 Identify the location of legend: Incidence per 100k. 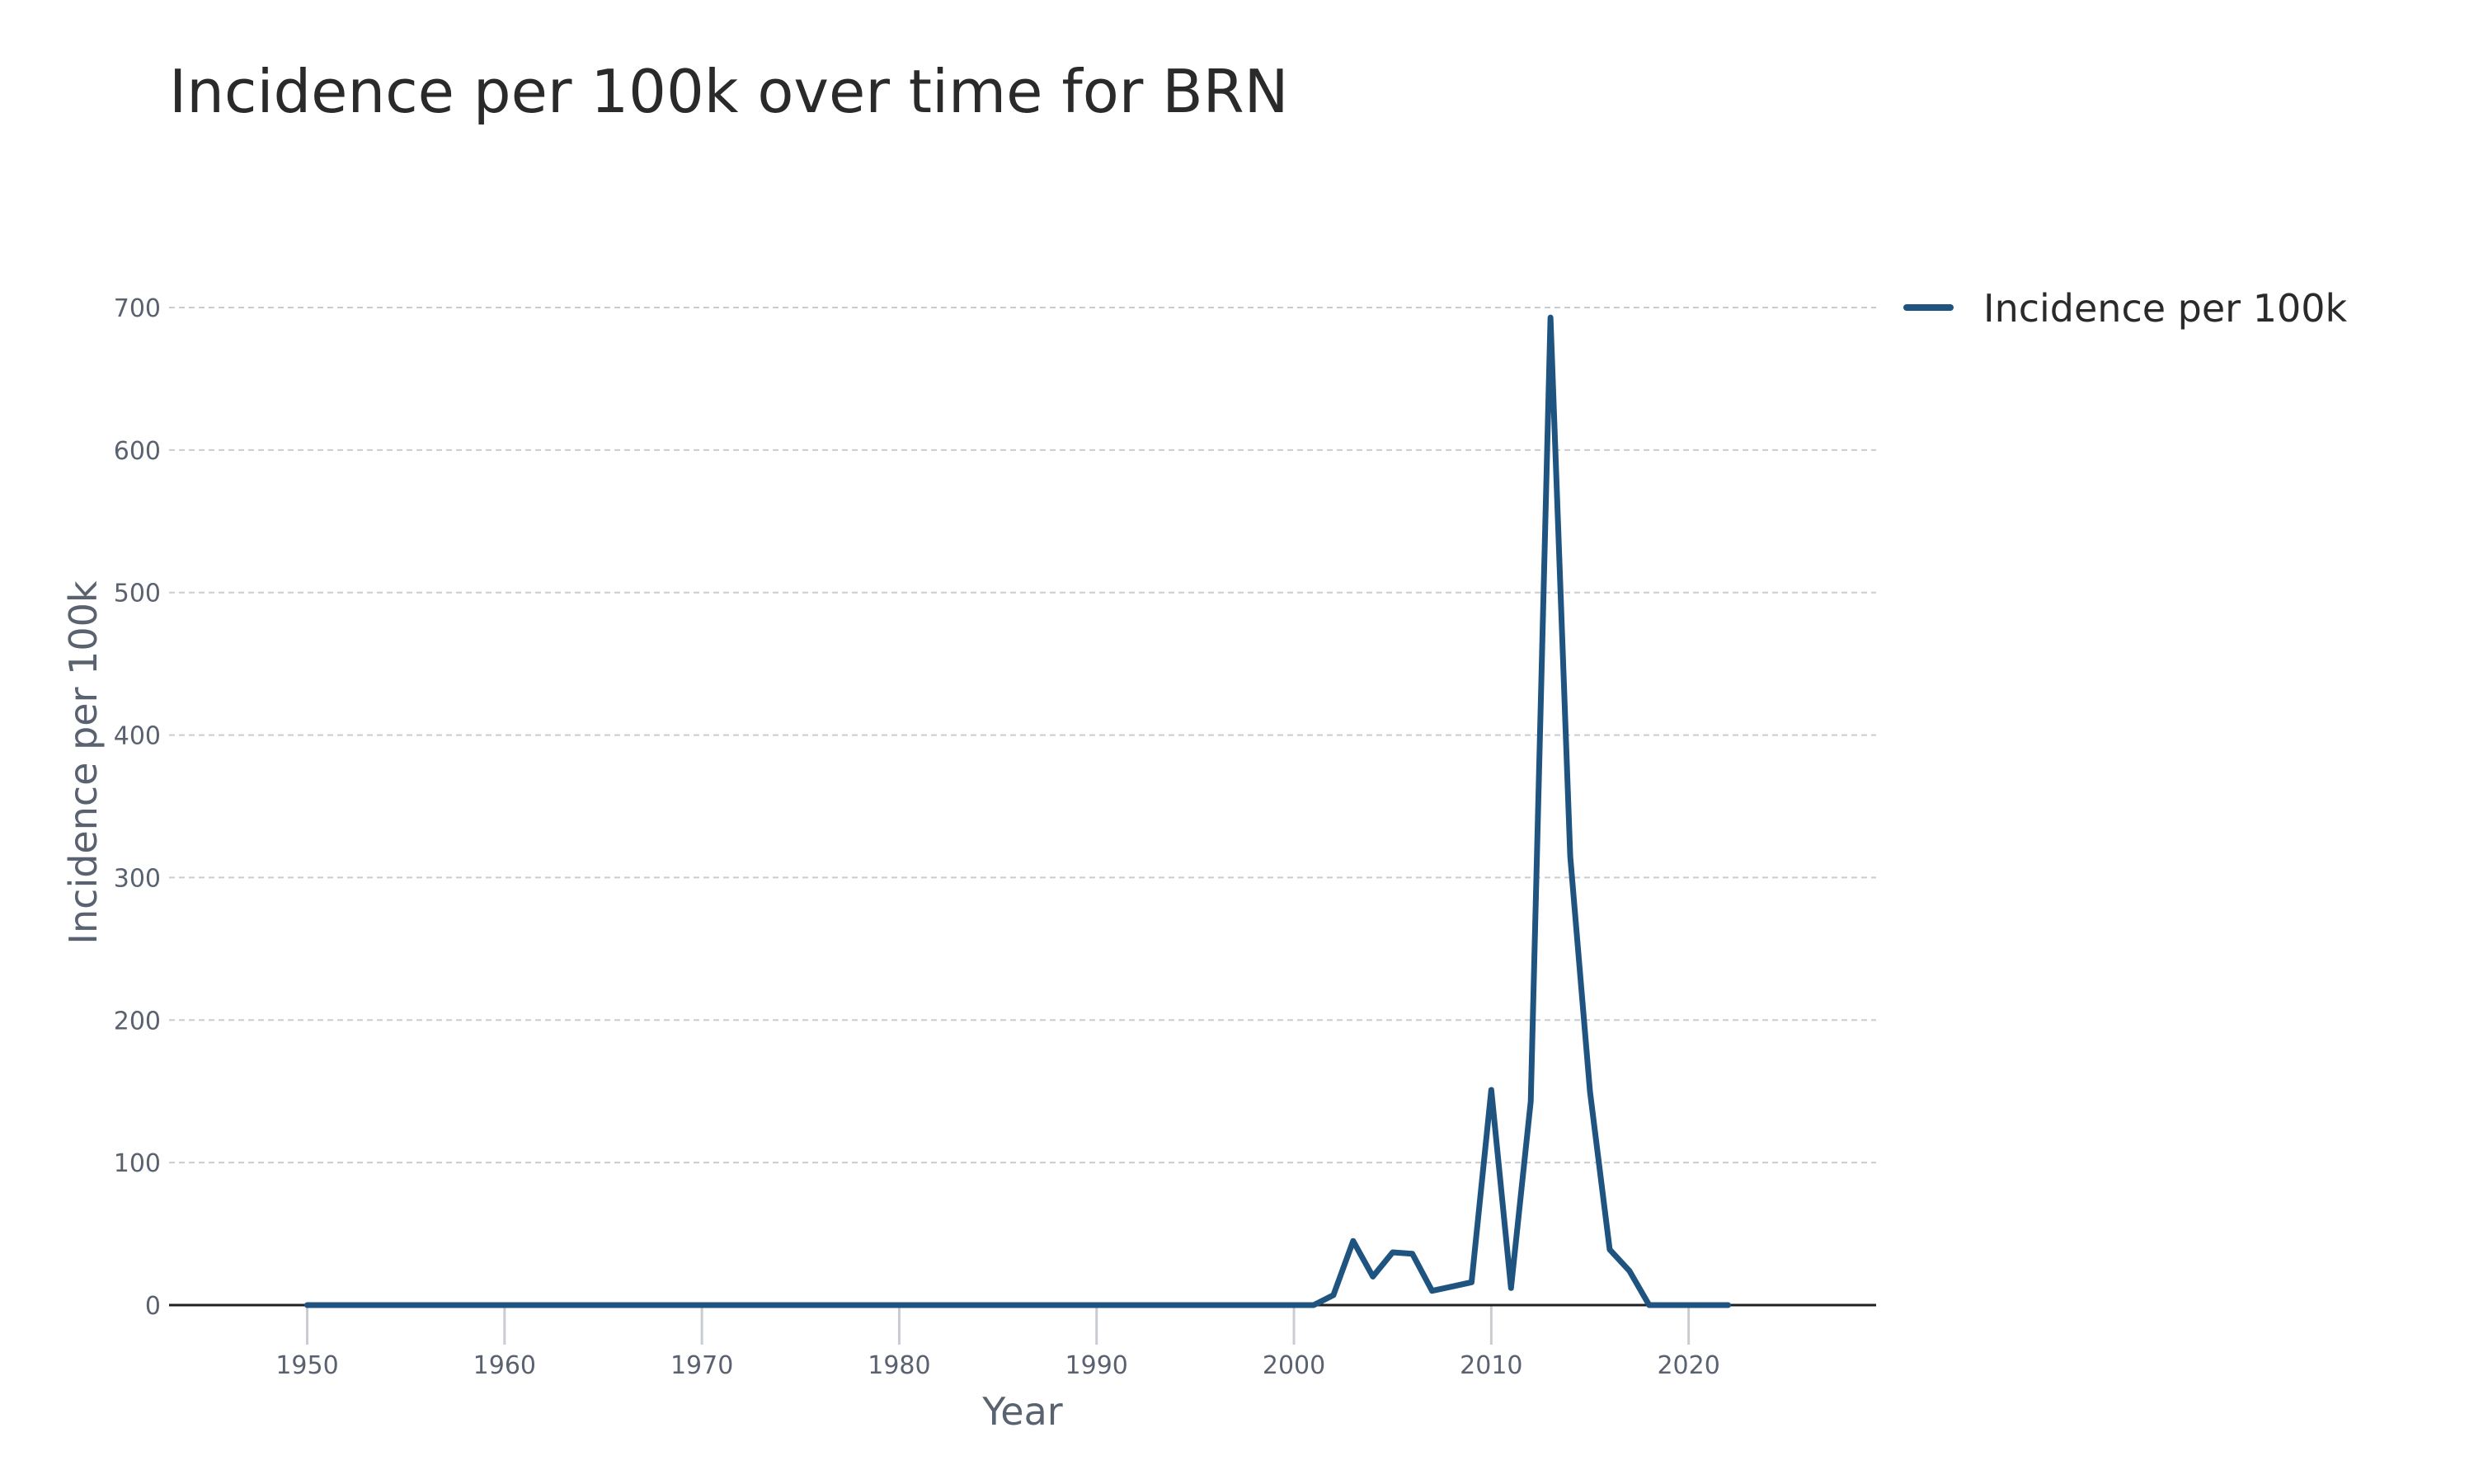
(2125, 308).